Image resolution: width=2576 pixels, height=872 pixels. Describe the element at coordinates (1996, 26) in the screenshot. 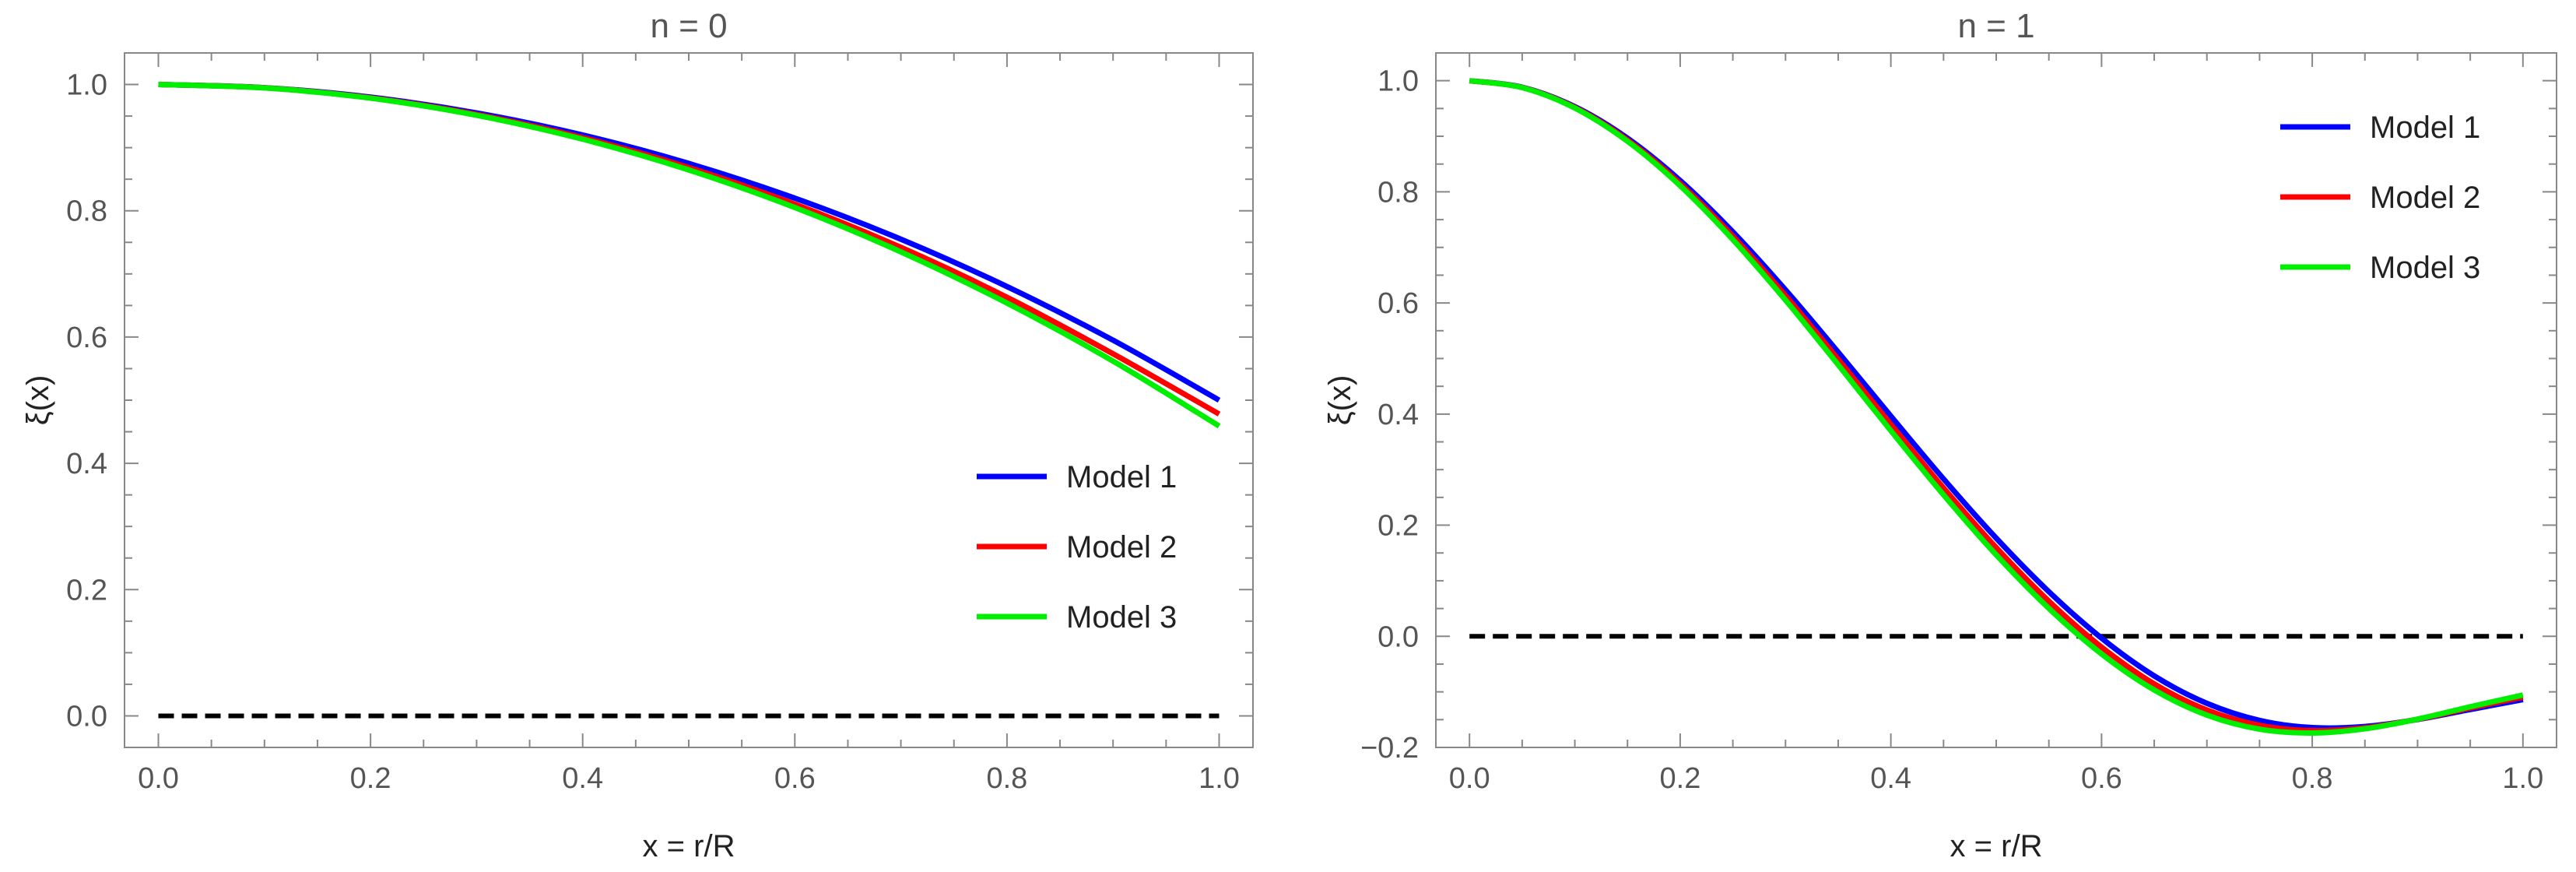

I see `chart-title: n = 1` at that location.